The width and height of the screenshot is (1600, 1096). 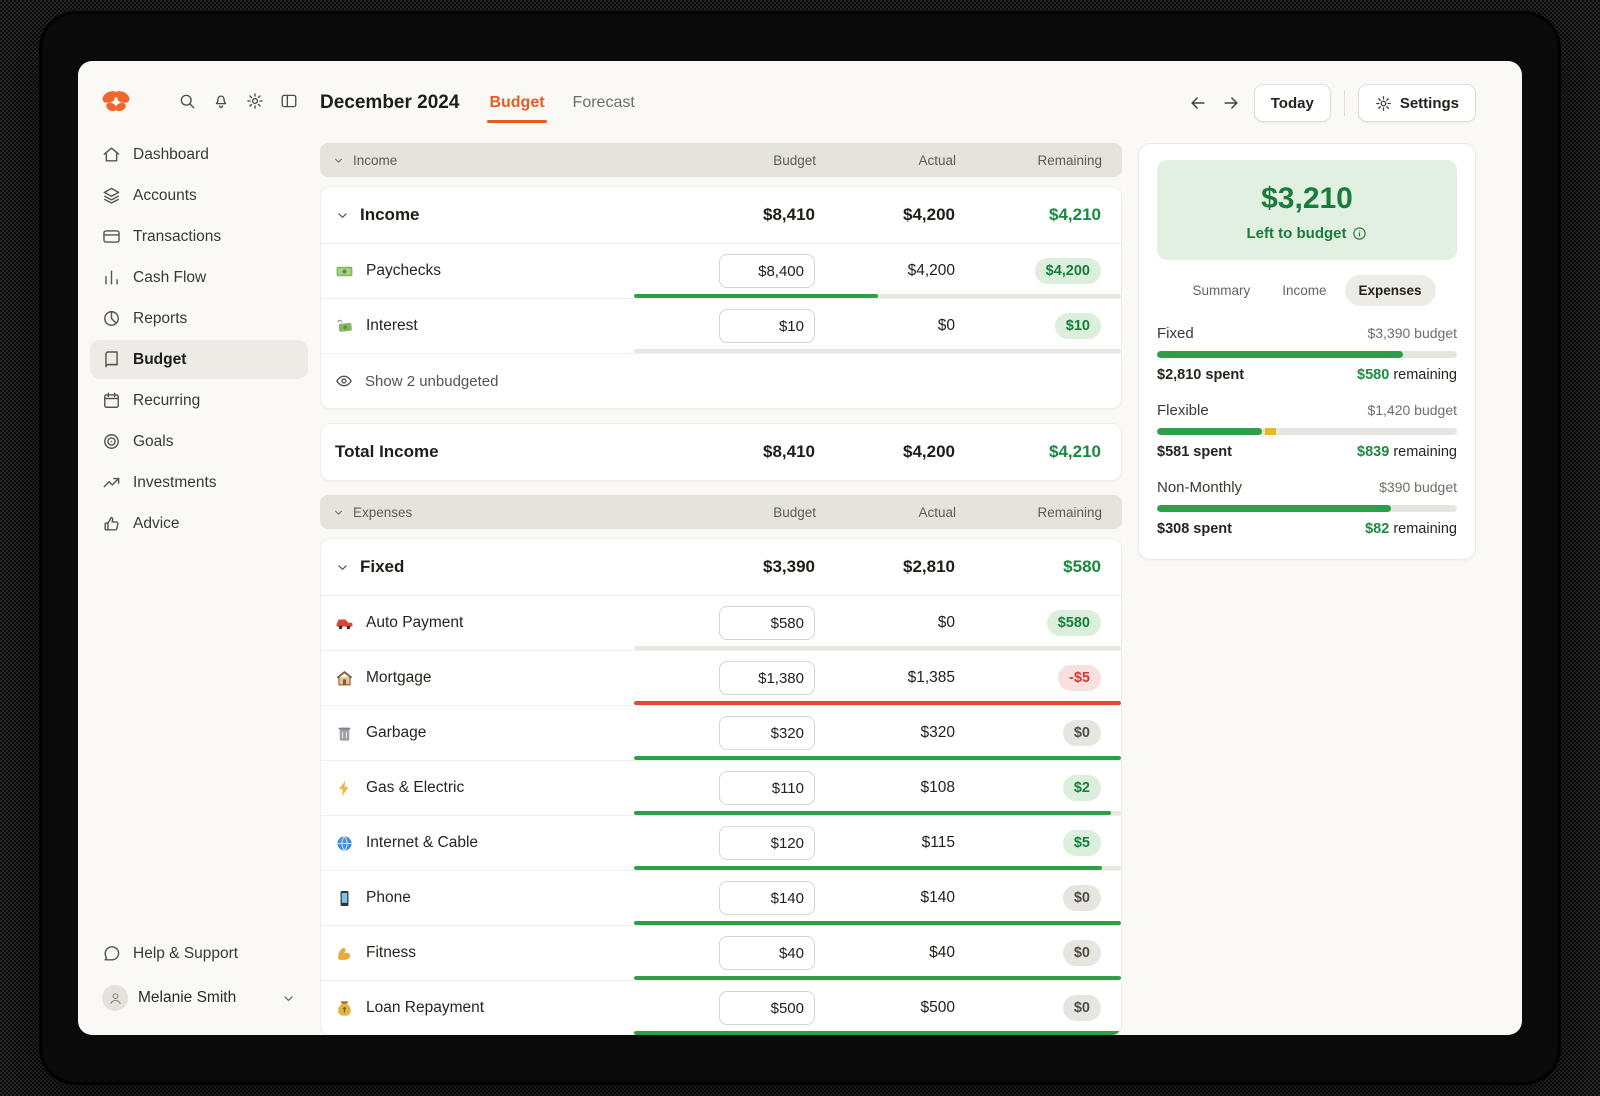 I want to click on budget-input: $580, so click(x=767, y=623).